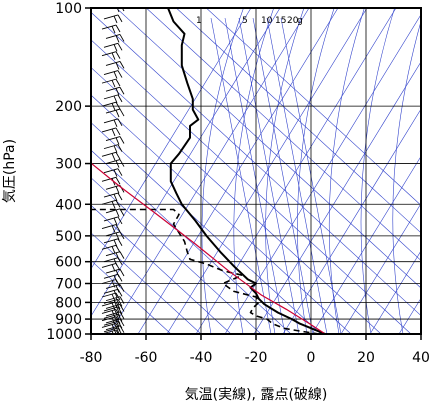 The width and height of the screenshot is (431, 408). I want to click on y-tick-label: 400, so click(68, 205).